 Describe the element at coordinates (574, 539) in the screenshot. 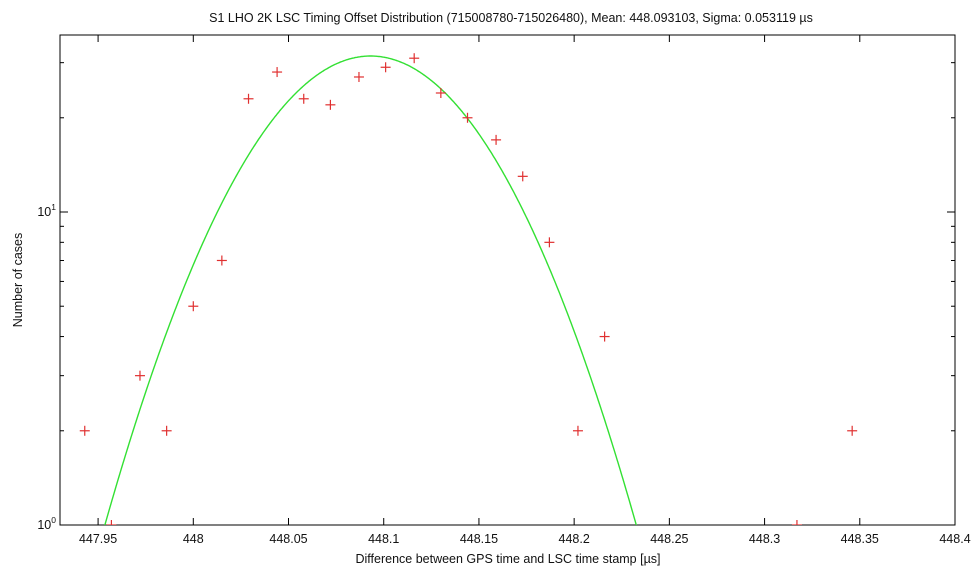

I see `x-tick-label: 448.2` at that location.